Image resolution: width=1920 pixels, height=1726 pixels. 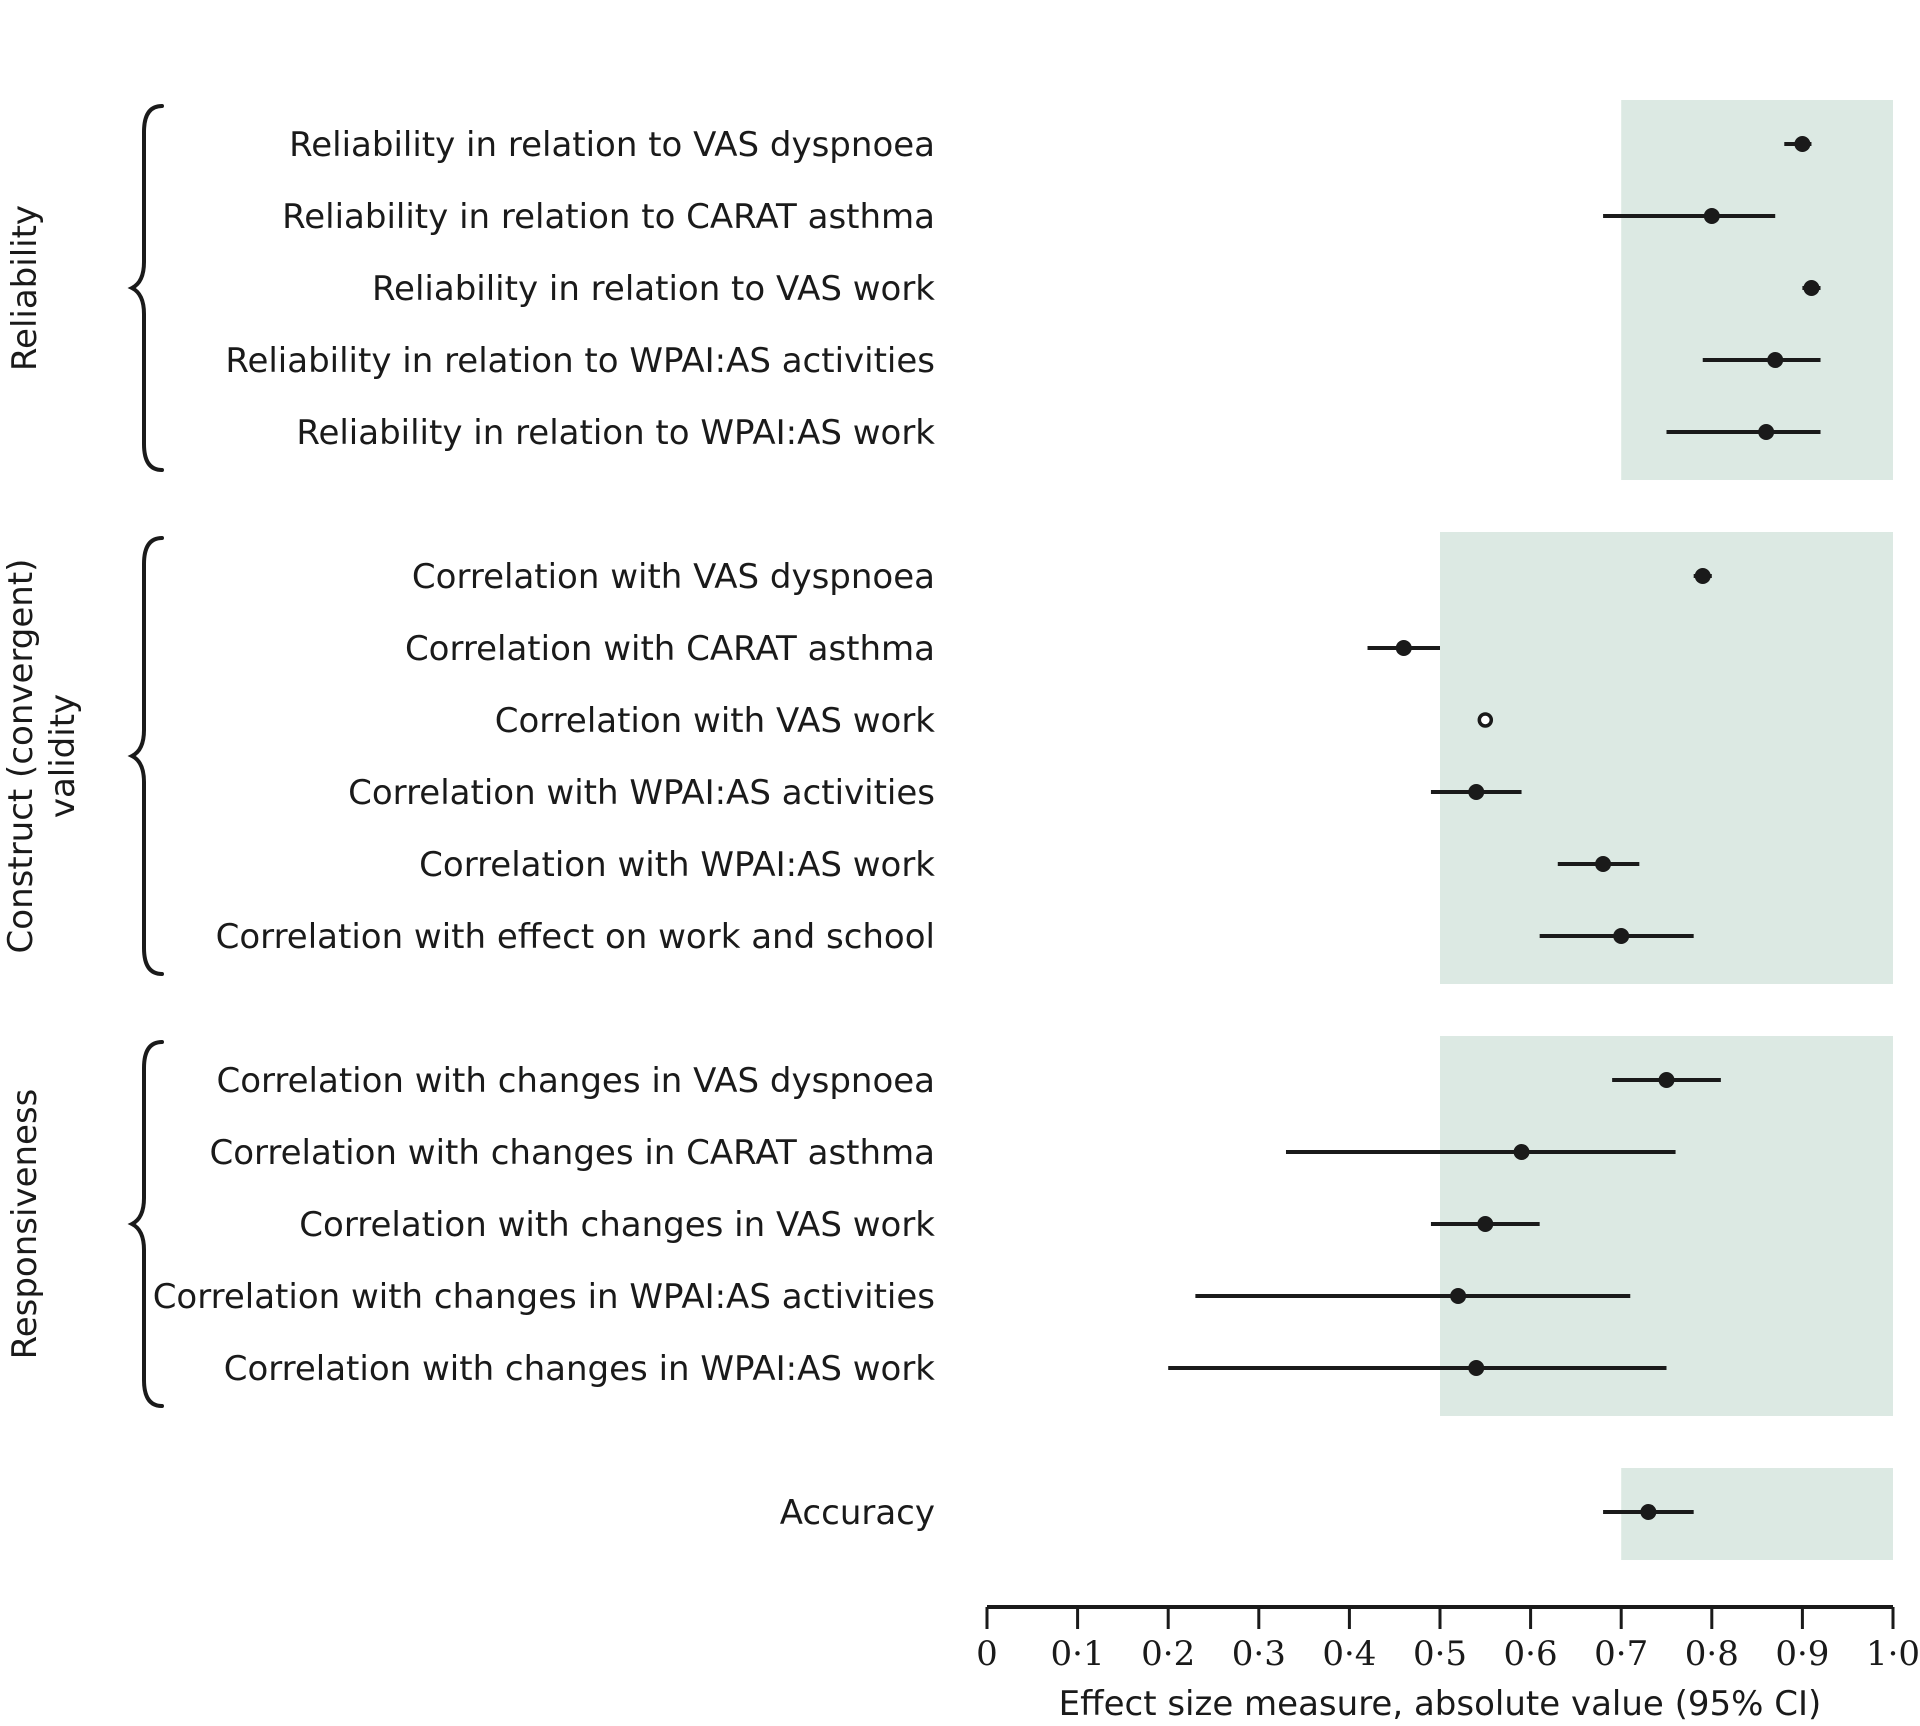 What do you see at coordinates (1078, 1654) in the screenshot?
I see `x-tick-label: 0·1` at bounding box center [1078, 1654].